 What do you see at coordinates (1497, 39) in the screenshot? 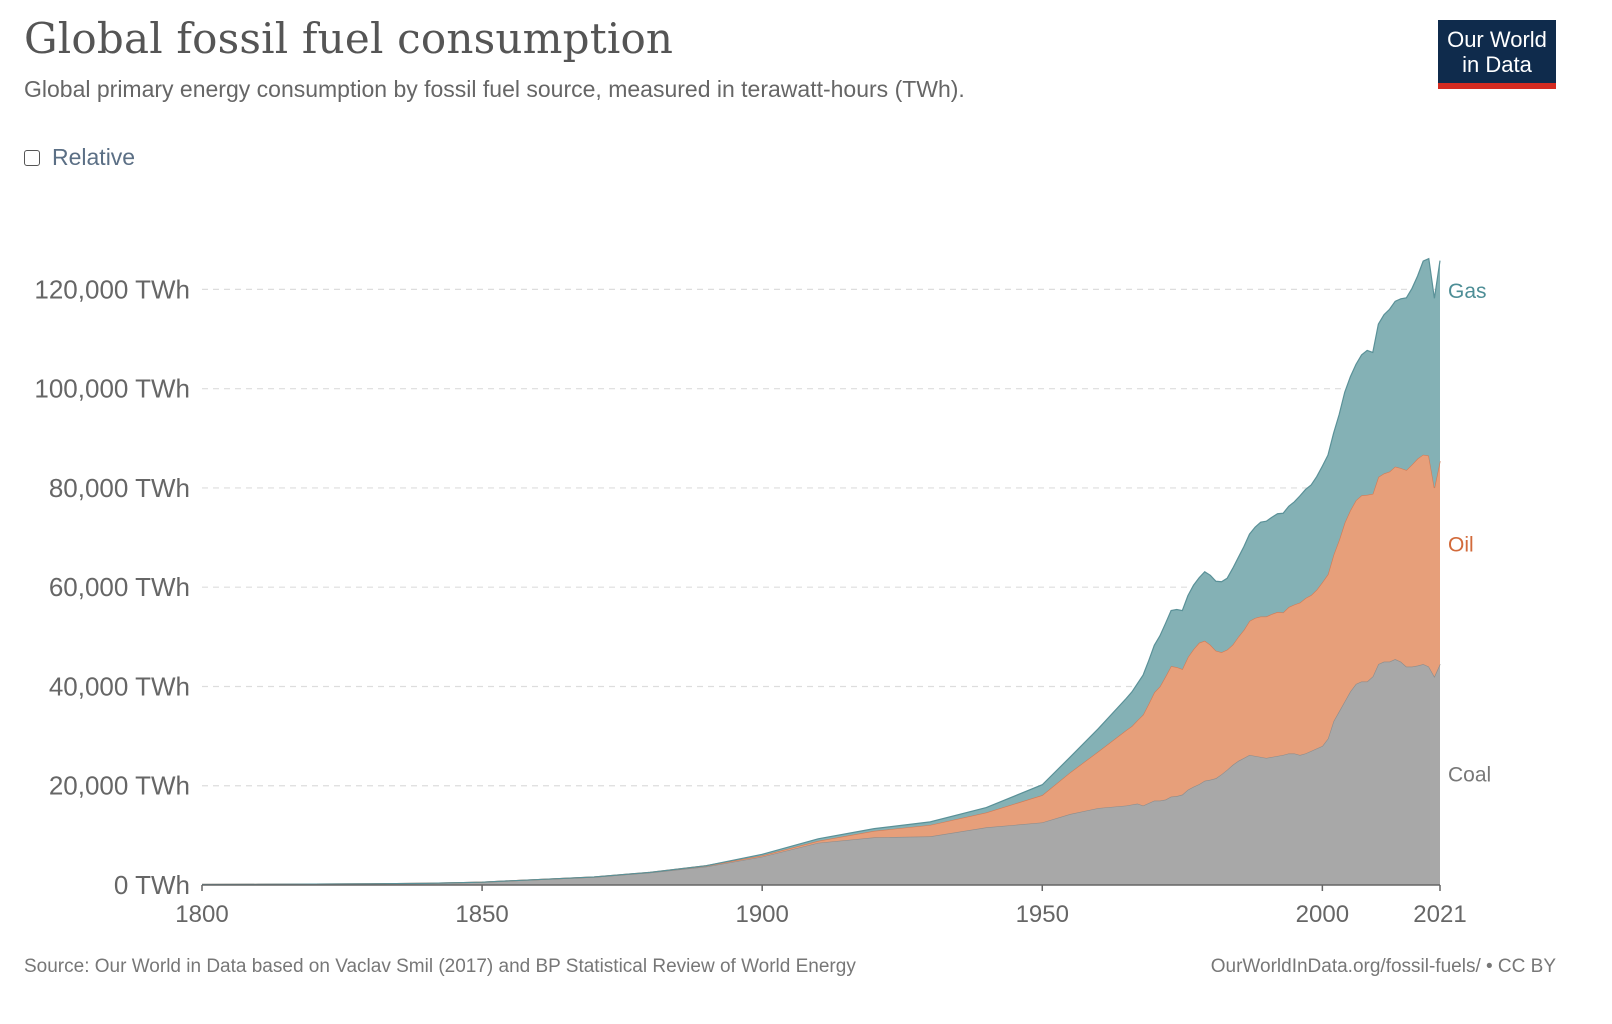
I see `logo-line-1: Our World` at bounding box center [1497, 39].